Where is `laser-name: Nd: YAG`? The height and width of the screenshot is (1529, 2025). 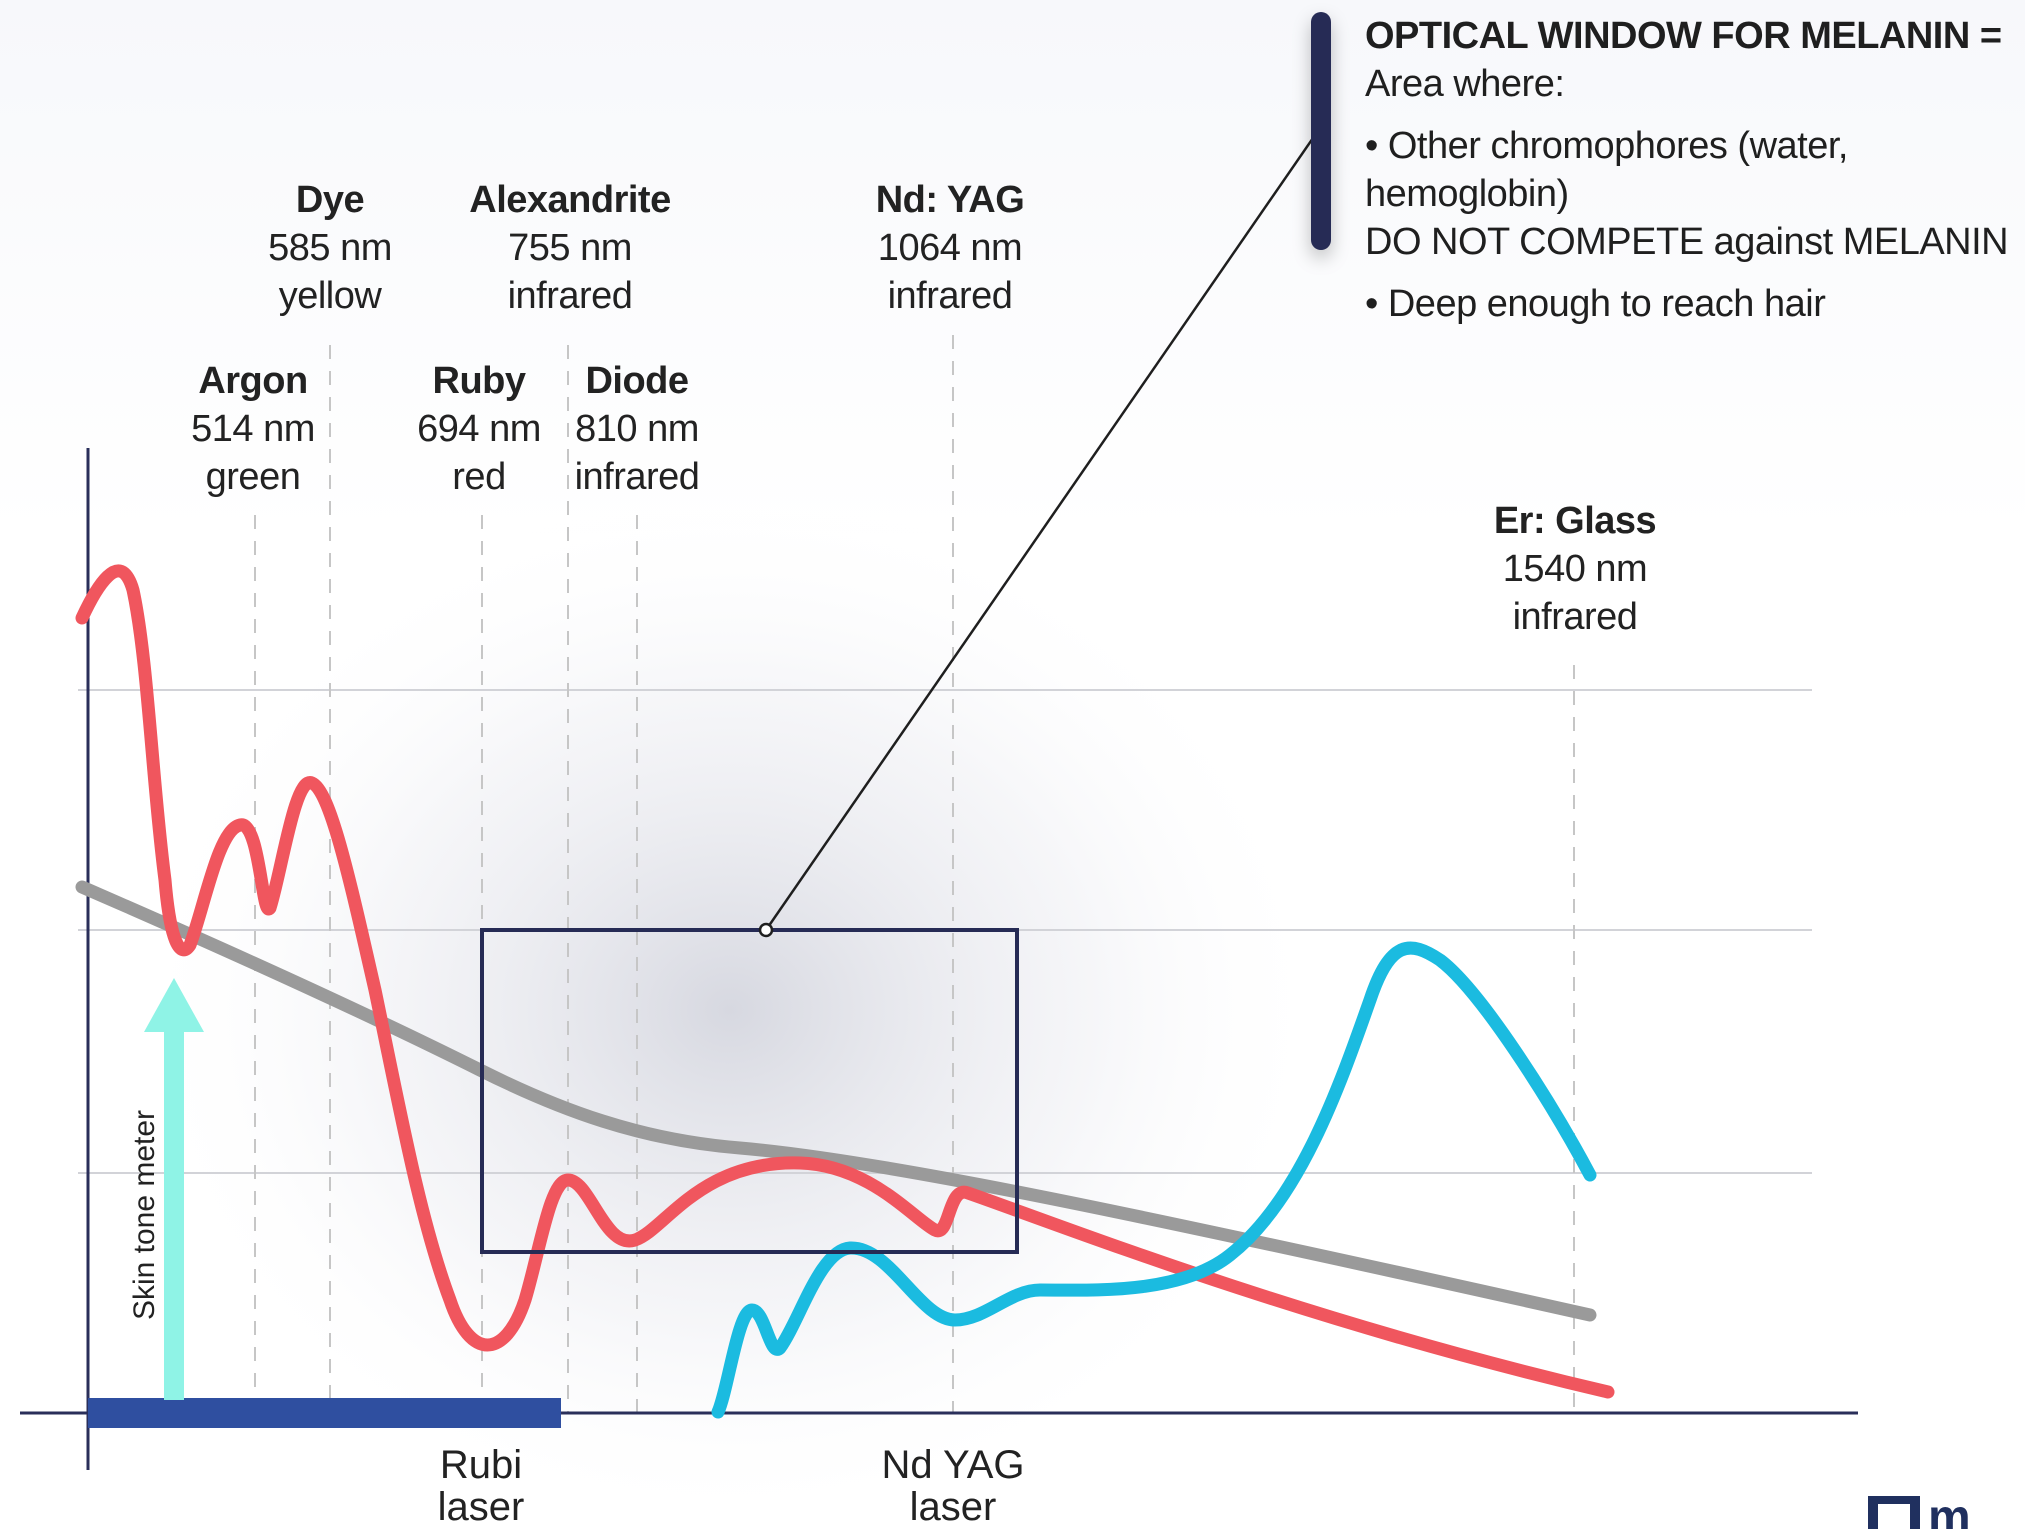 laser-name: Nd: YAG is located at coordinates (950, 200).